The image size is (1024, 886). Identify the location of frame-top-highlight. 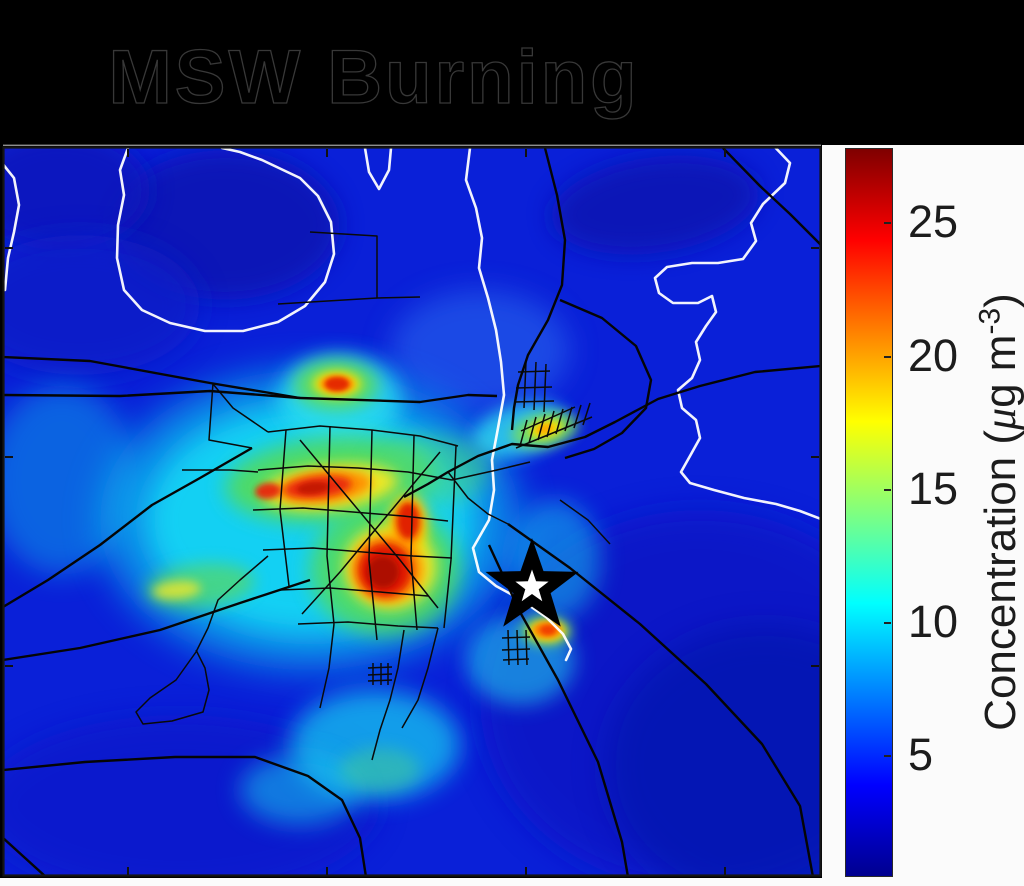
(412, 145).